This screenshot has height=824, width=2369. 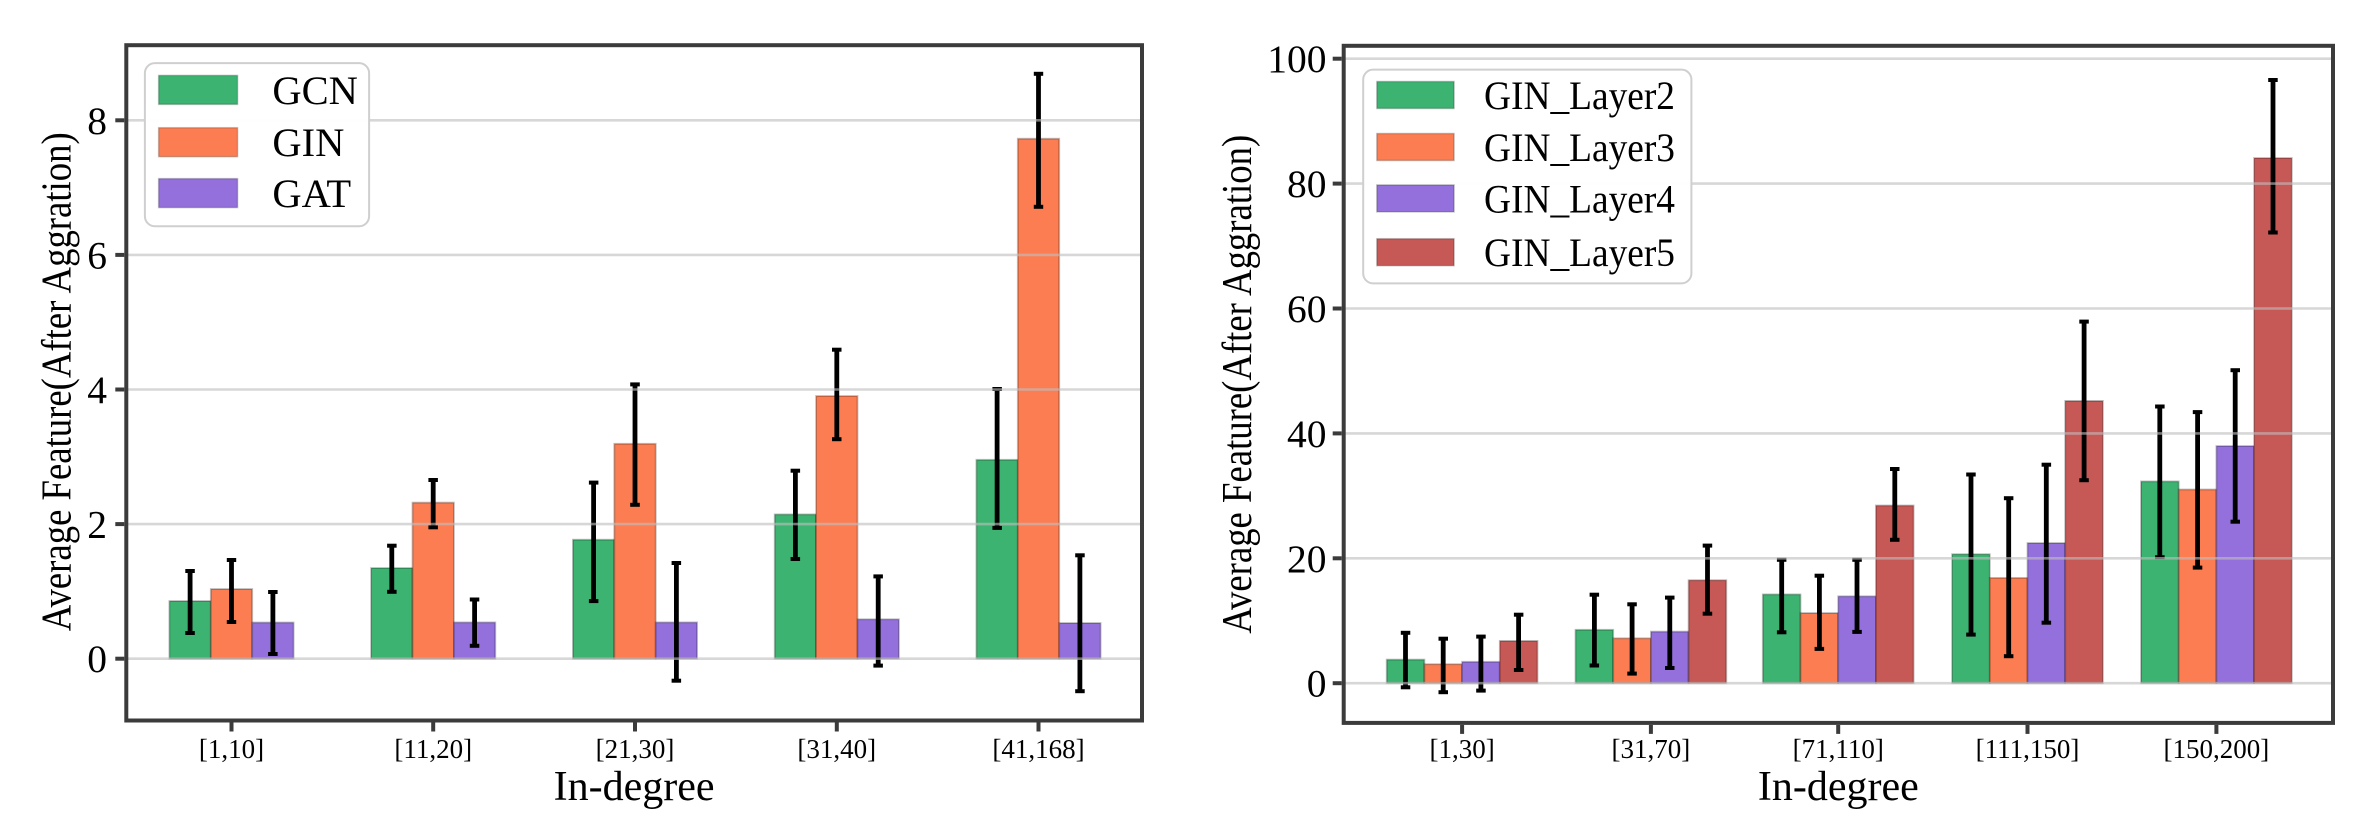 What do you see at coordinates (1838, 749) in the screenshot?
I see `svg-text: [71,110]` at bounding box center [1838, 749].